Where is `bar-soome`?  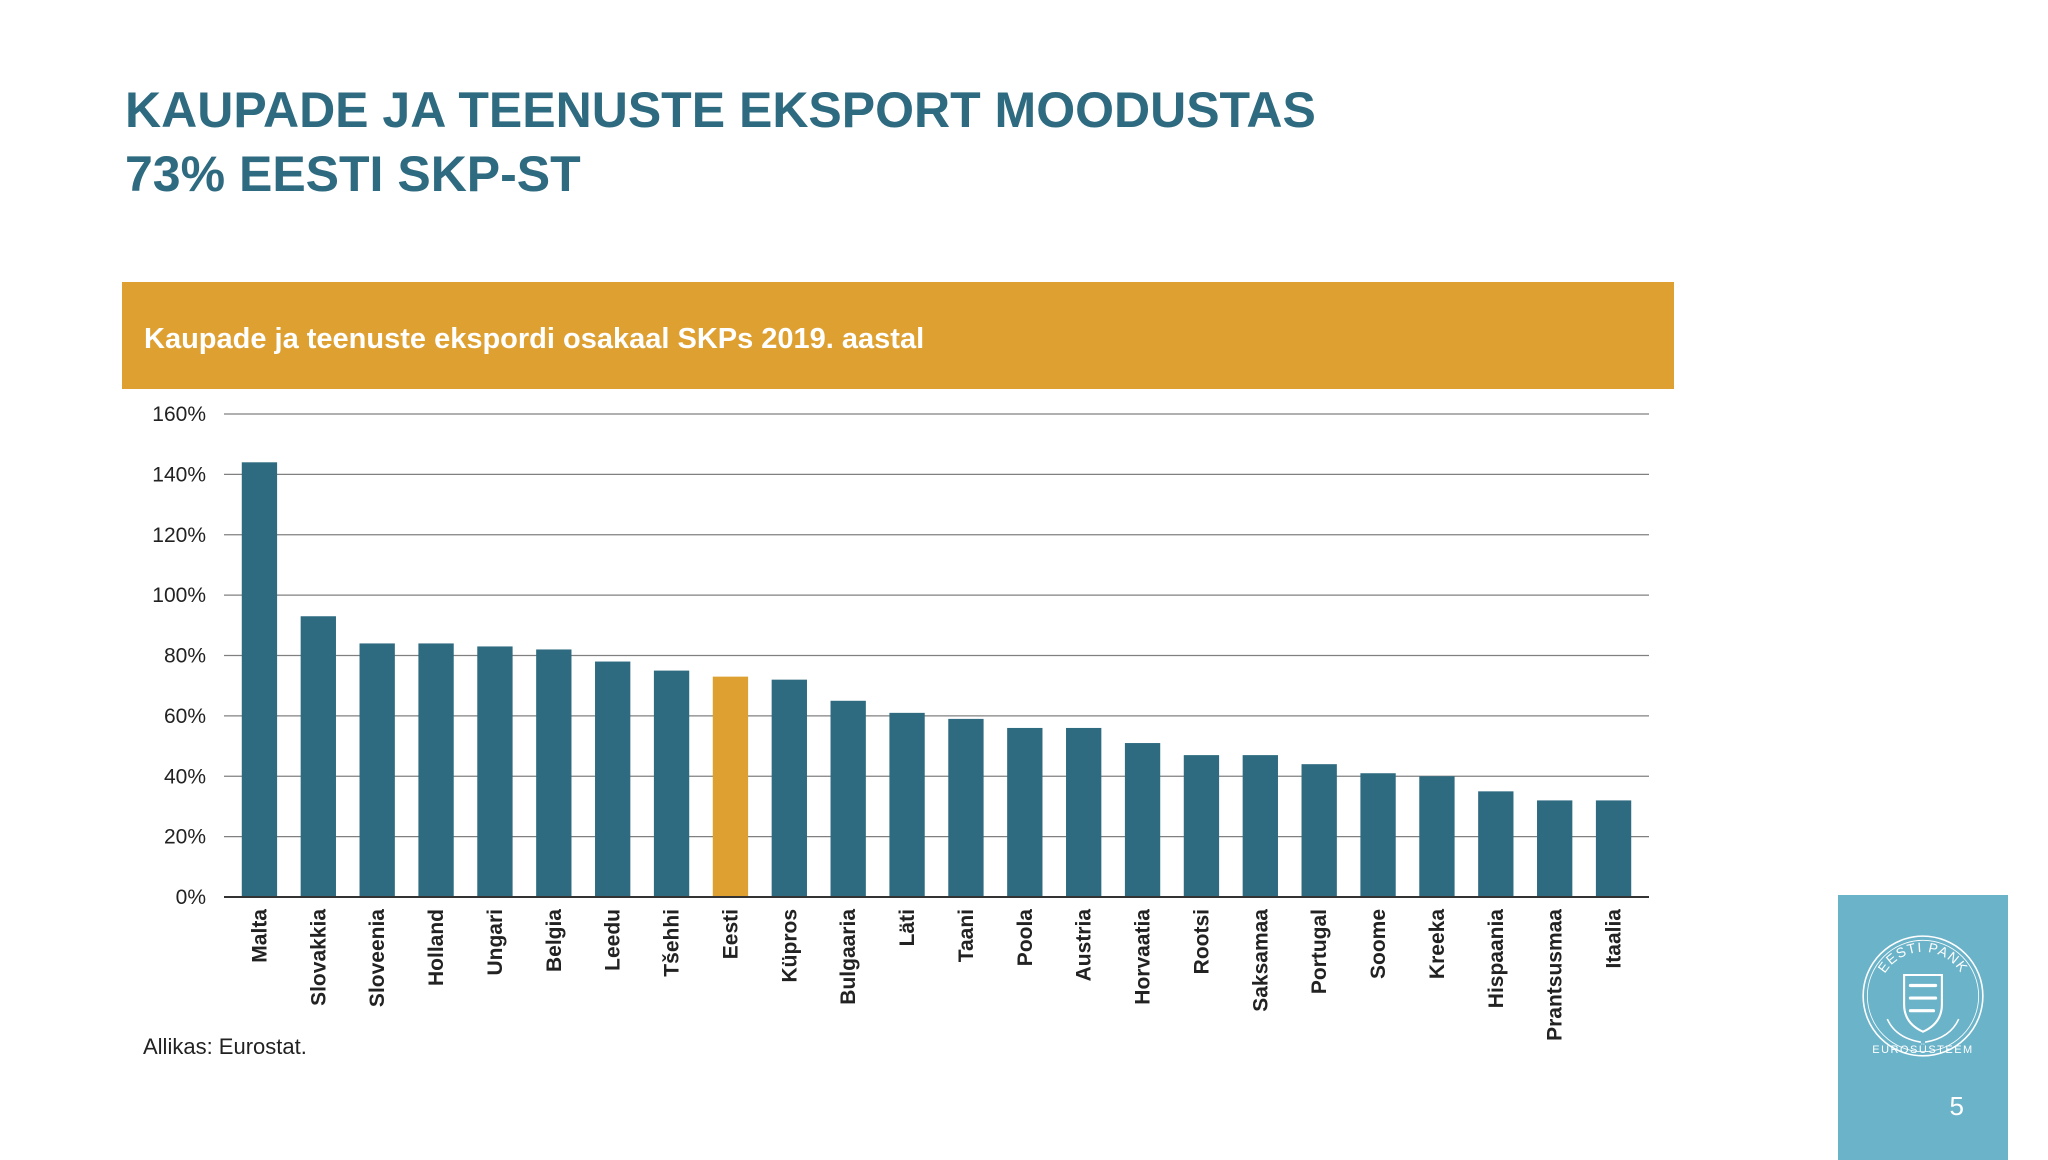 bar-soome is located at coordinates (1378, 835).